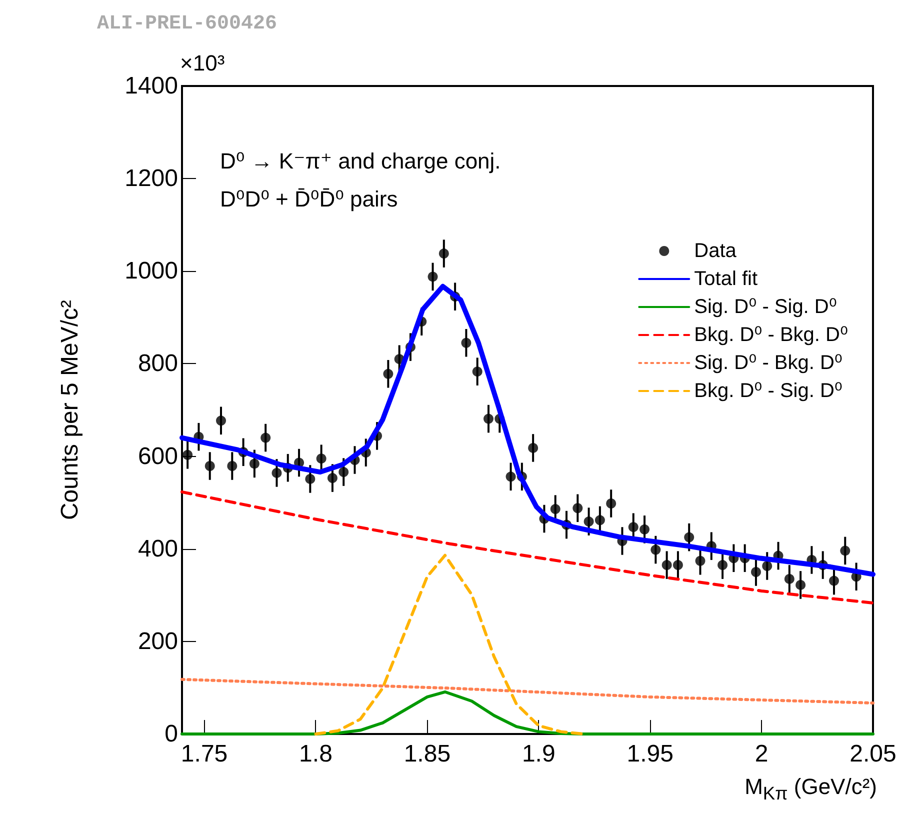  Describe the element at coordinates (309, 199) in the screenshot. I see `annotation: D⁰D⁰ + D̄⁰D̄⁰ pairs` at that location.